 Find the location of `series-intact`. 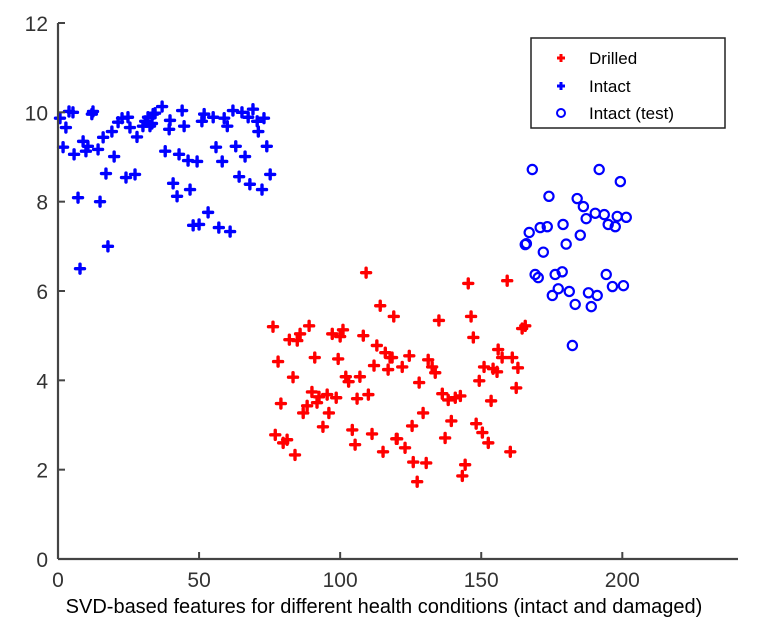

series-intact is located at coordinates (165, 187).